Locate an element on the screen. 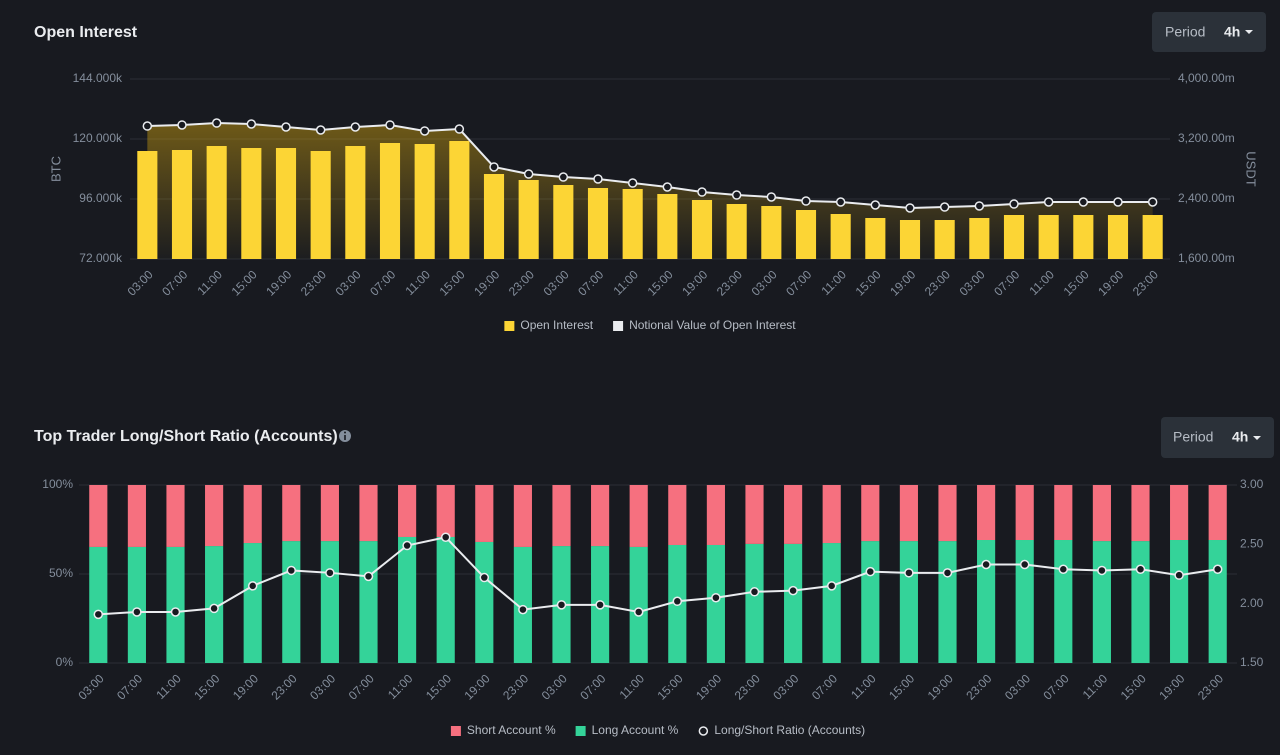 This screenshot has height=755, width=1280. legend-label: Open Interest is located at coordinates (556, 325).